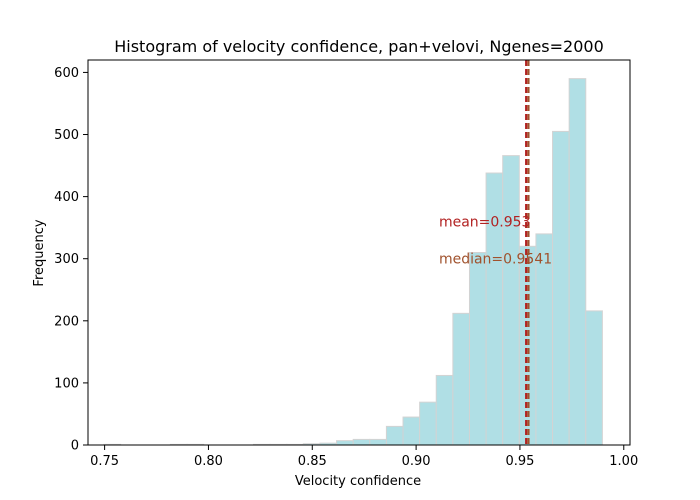 This screenshot has width=700, height=500. I want to click on mean-annotation: mean=0.953, so click(485, 222).